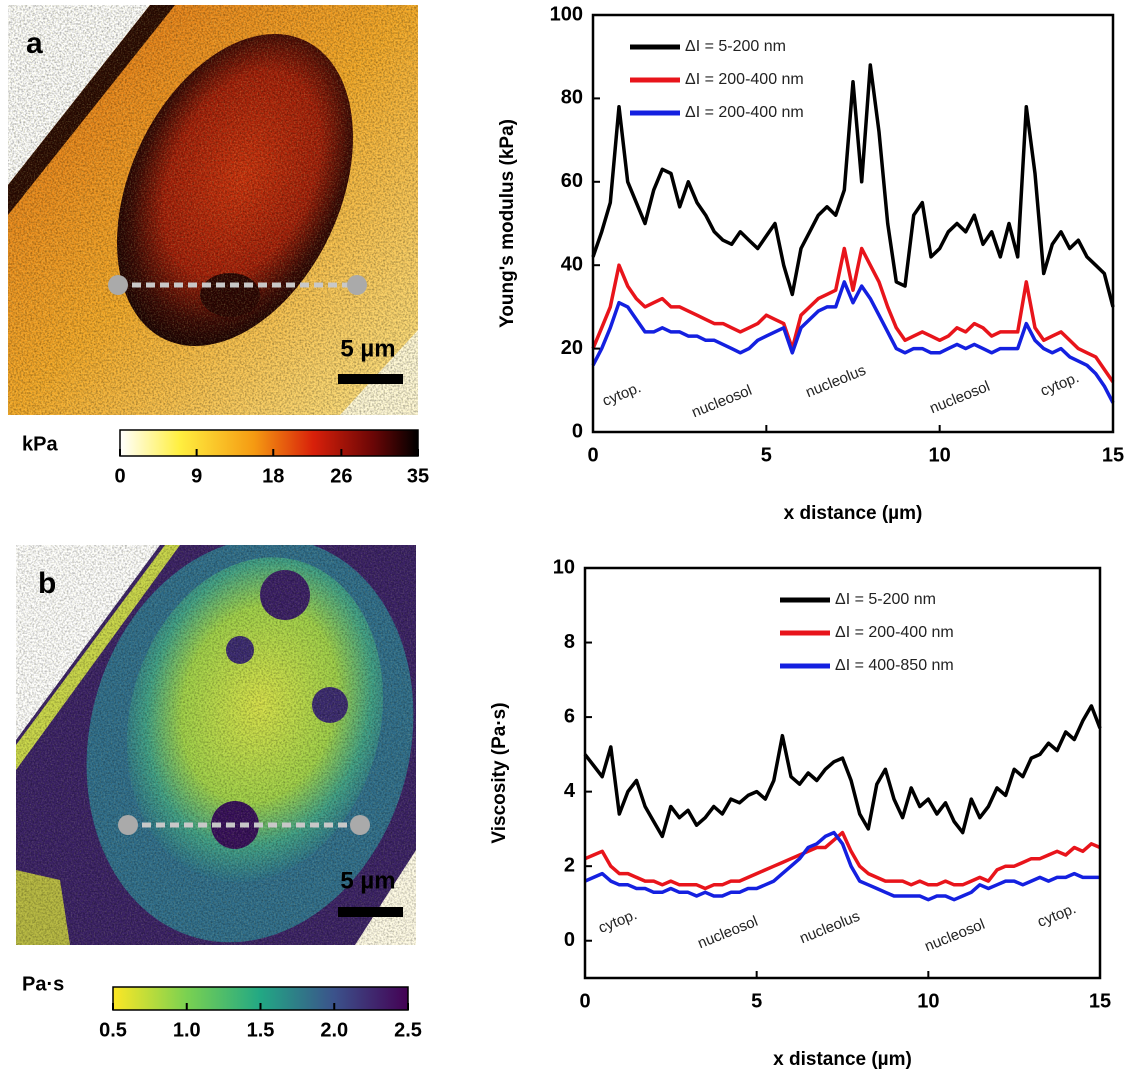  What do you see at coordinates (341, 476) in the screenshot?
I see `colorbar-tick-label: 26` at bounding box center [341, 476].